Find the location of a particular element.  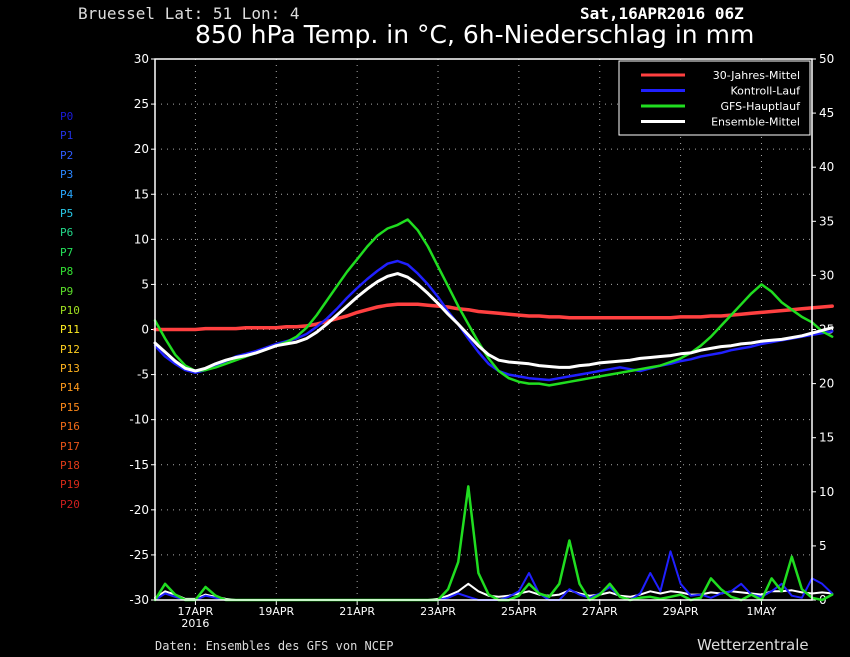

y-tick-label-left: 25 is located at coordinates (141, 104).